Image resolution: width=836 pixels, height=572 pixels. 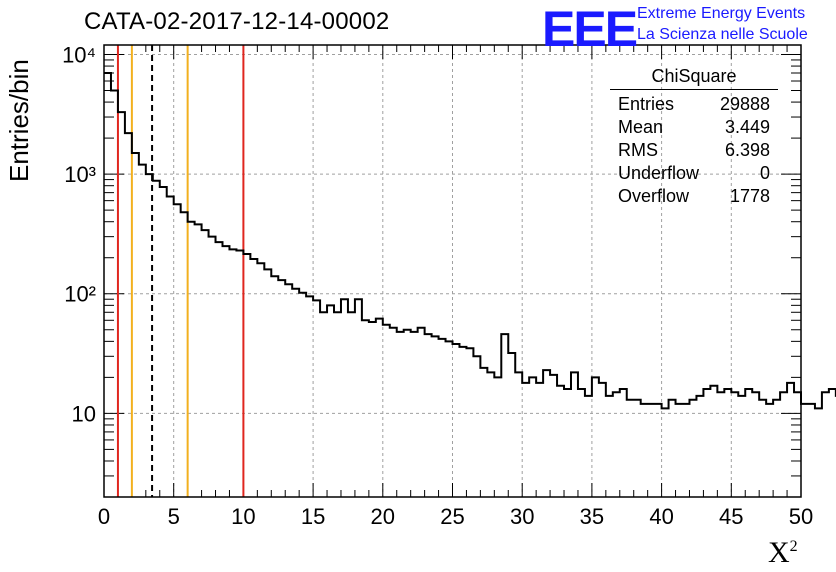 I want to click on x-tick-label: 0, so click(x=104, y=516).